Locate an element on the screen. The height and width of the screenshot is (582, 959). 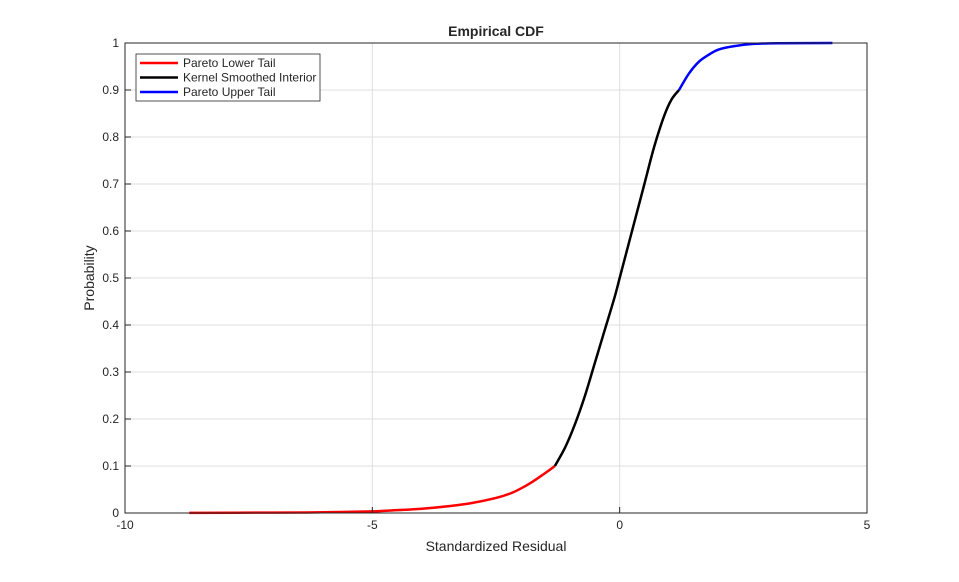
y-tick-label: 0.2 is located at coordinates (110, 419).